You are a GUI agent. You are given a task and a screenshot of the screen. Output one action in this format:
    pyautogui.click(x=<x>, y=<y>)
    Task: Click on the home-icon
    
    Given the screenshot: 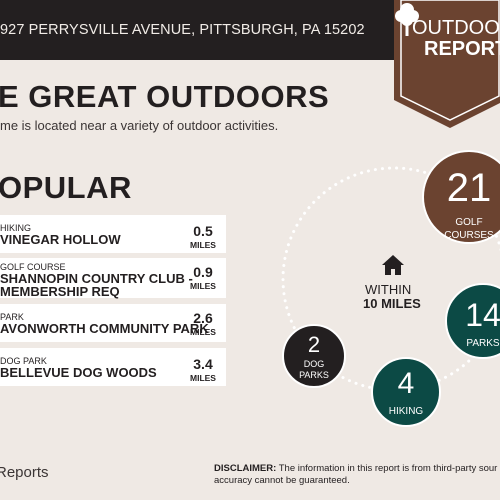 What is the action you would take?
    pyautogui.click(x=393, y=265)
    